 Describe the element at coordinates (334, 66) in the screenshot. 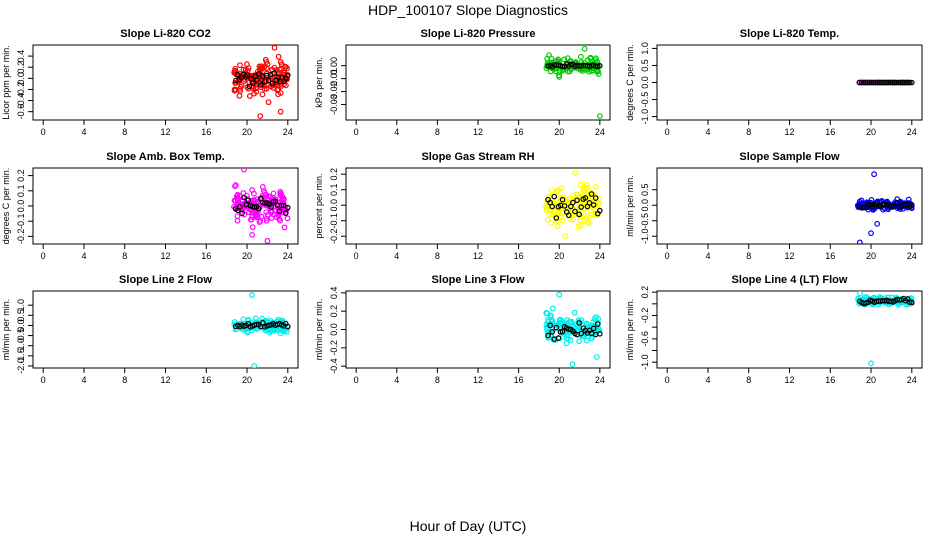

I see `y-tick-label: 0.00` at that location.